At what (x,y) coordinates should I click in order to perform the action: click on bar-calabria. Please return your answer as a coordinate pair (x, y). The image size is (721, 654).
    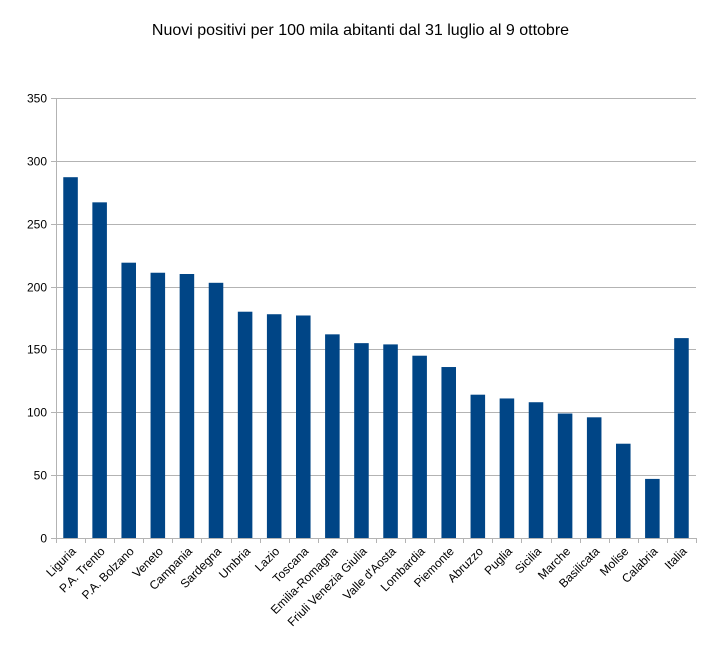
    Looking at the image, I should click on (652, 508).